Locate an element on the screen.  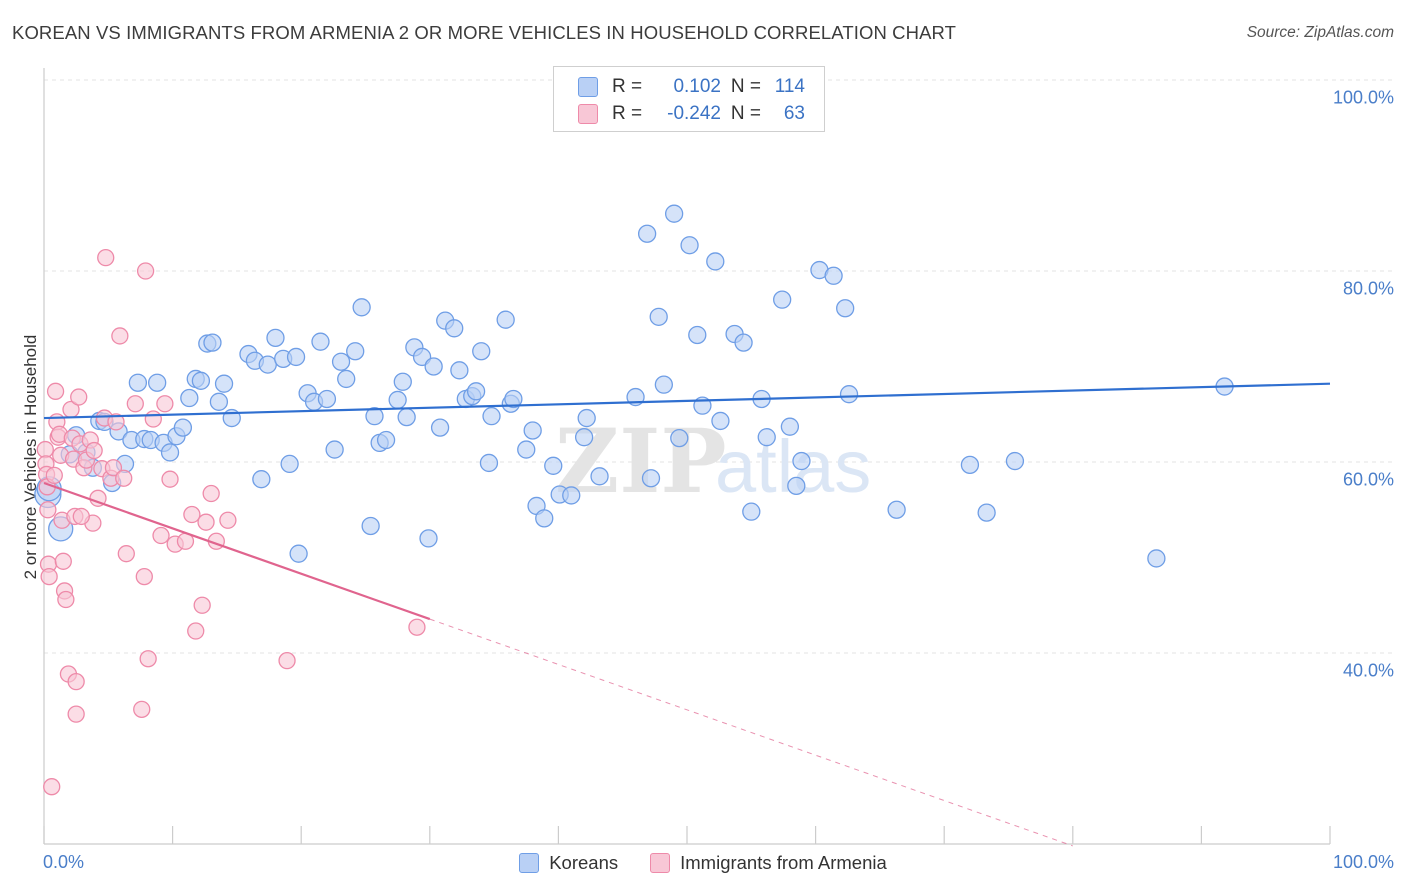
x-tick-max: 100.0% is located at coordinates (1363, 862).